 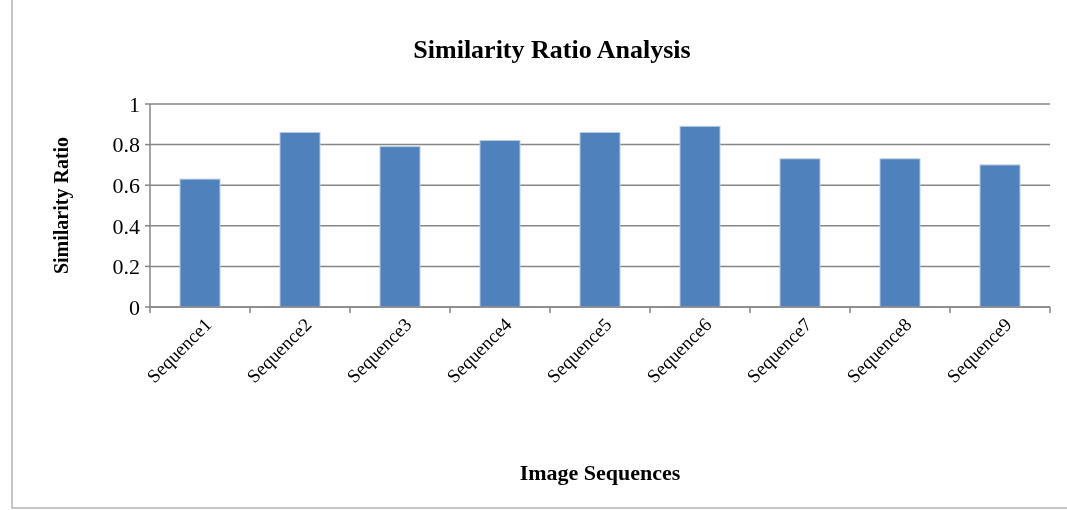 I want to click on y-tick-label: 1, so click(x=134, y=104).